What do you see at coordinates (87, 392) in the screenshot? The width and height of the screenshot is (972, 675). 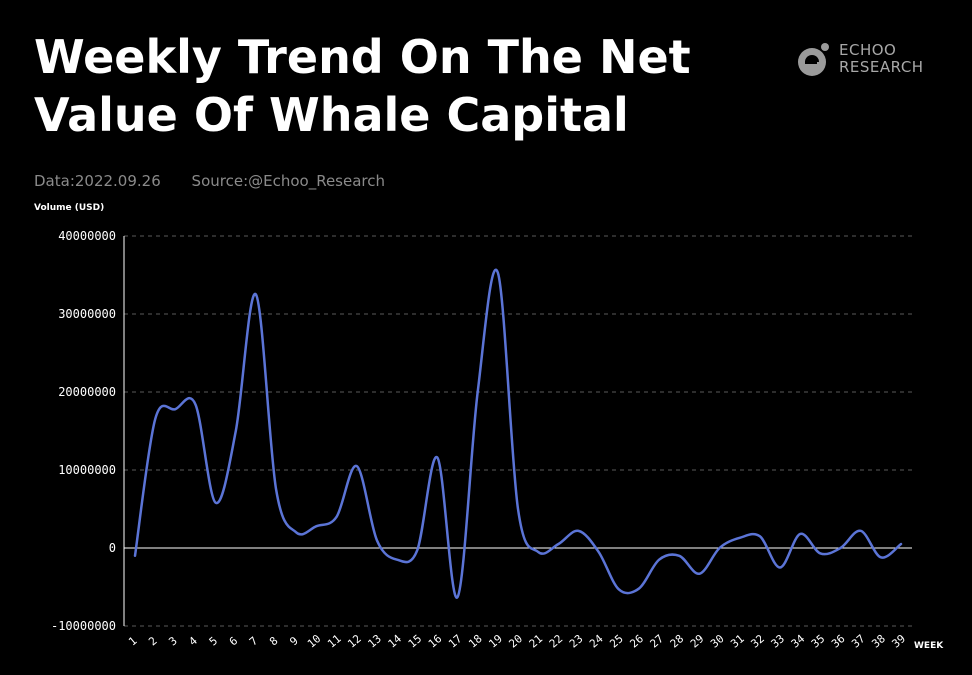 I see `y-tick-label: 20000000` at bounding box center [87, 392].